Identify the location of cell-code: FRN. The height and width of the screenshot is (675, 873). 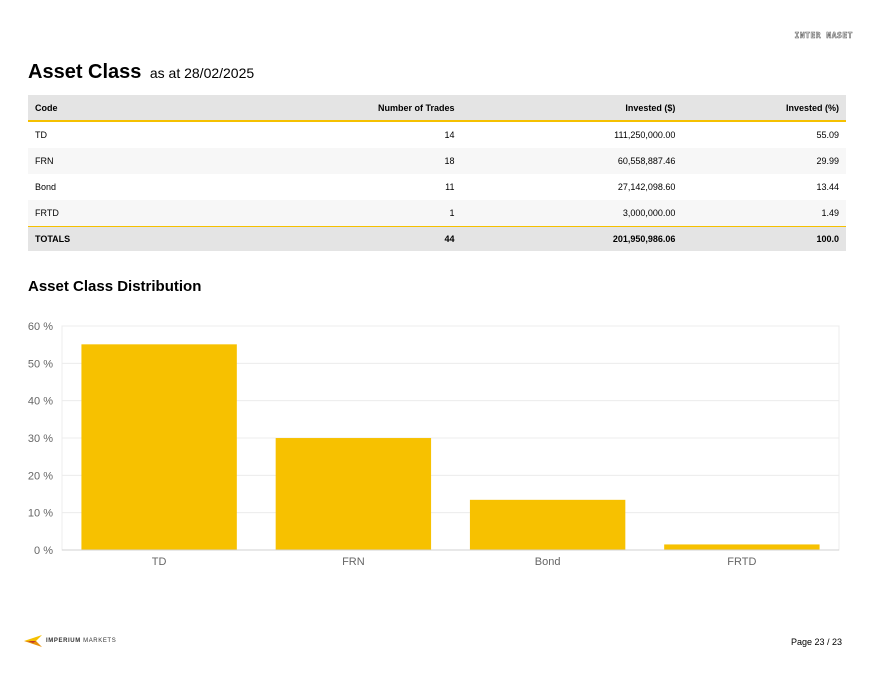
(192, 161).